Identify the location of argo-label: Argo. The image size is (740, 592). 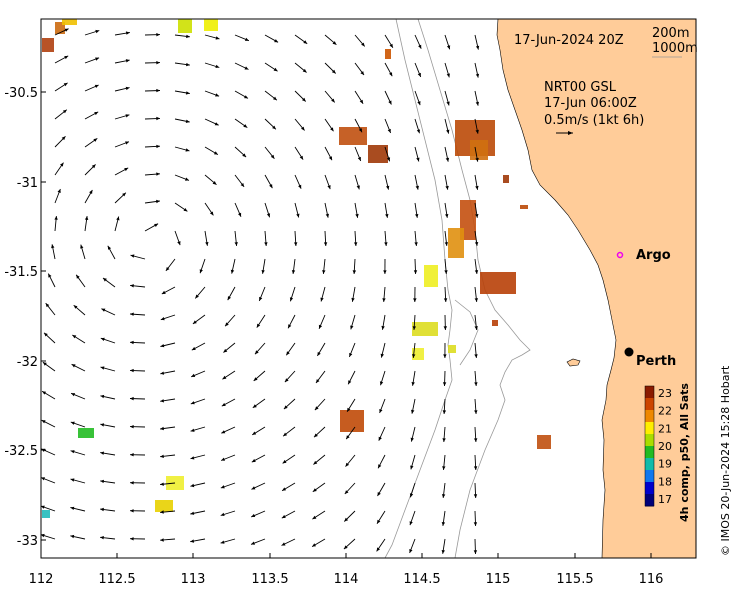
(653, 255).